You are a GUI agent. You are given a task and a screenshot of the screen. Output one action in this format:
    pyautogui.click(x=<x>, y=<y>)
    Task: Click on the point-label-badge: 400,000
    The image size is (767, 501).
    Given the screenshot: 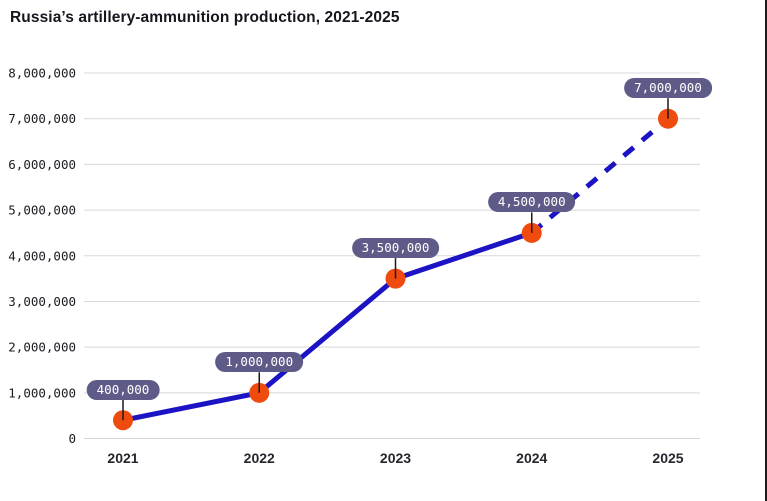 What is the action you would take?
    pyautogui.click(x=123, y=389)
    